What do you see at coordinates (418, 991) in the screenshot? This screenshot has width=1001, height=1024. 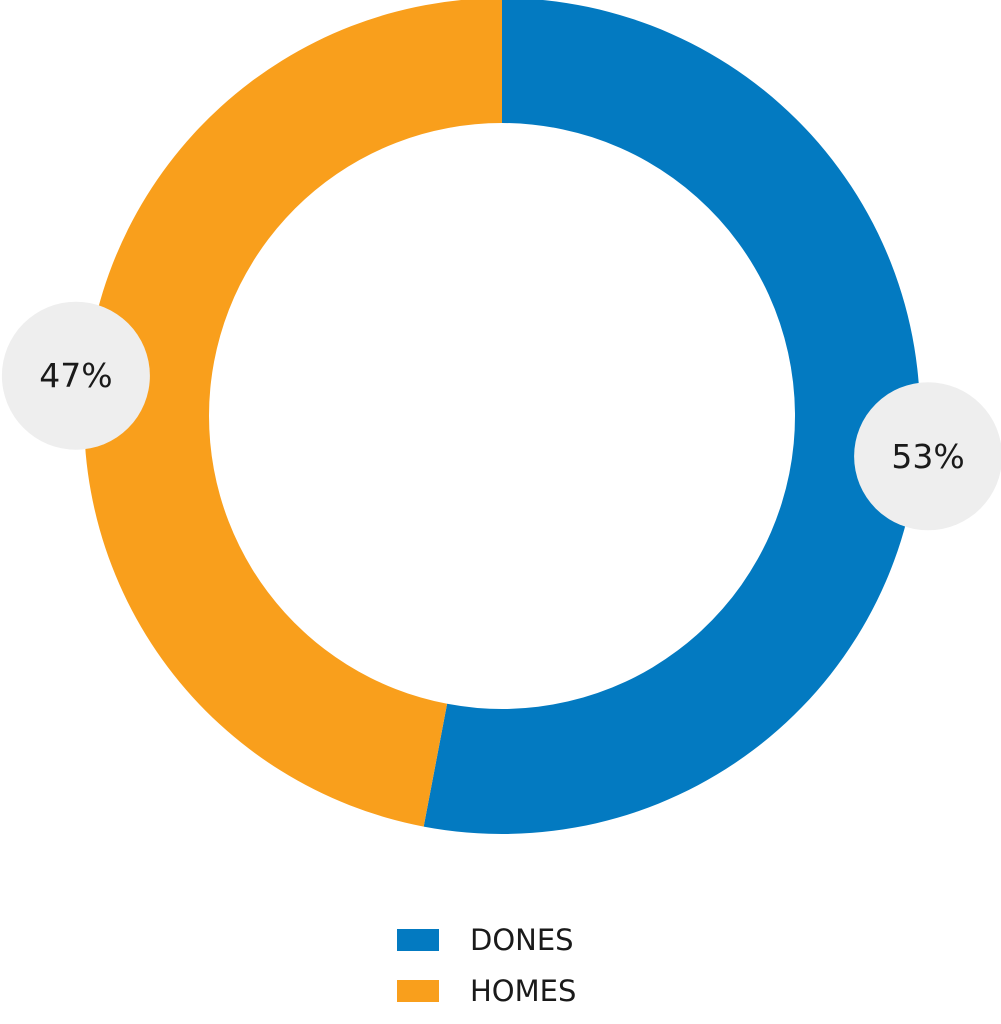 I see `legend-swatch-homes` at bounding box center [418, 991].